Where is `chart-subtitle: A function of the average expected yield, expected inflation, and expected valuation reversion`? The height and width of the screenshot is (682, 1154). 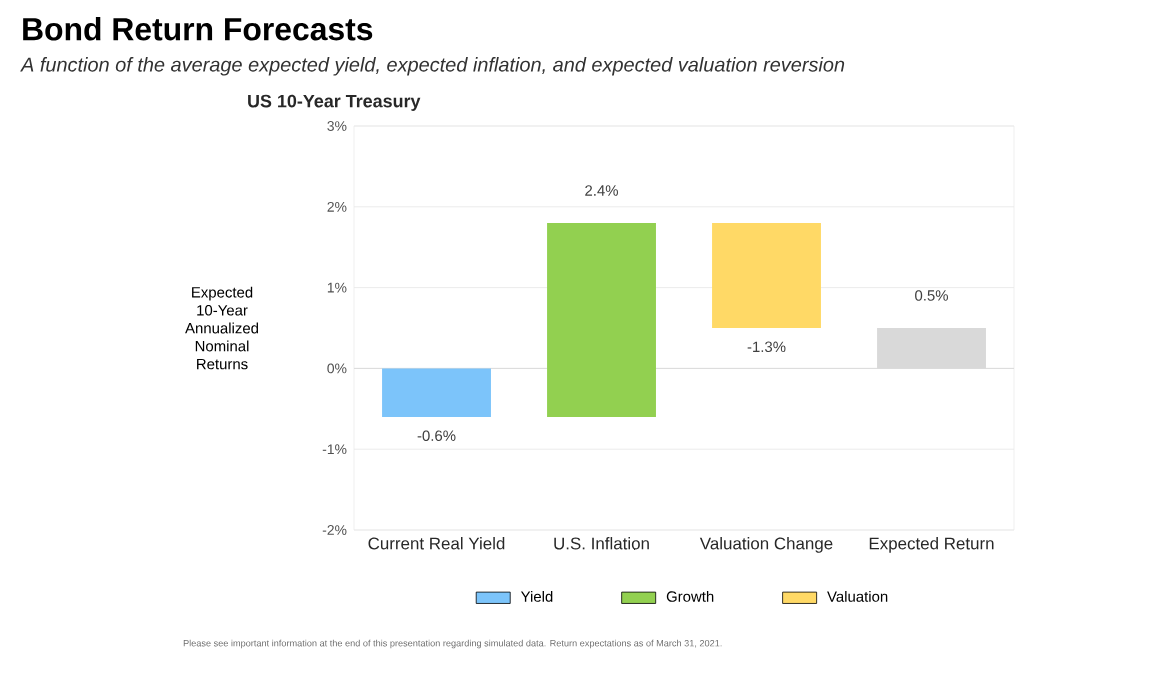
chart-subtitle: A function of the average expected yield, expected inflation, and expected valuation reversion is located at coordinates (432, 66).